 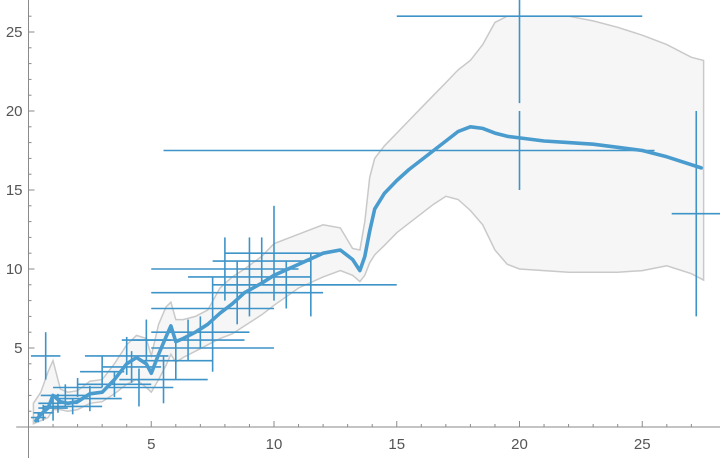 What do you see at coordinates (396, 444) in the screenshot?
I see `x-tick-label: 15` at bounding box center [396, 444].